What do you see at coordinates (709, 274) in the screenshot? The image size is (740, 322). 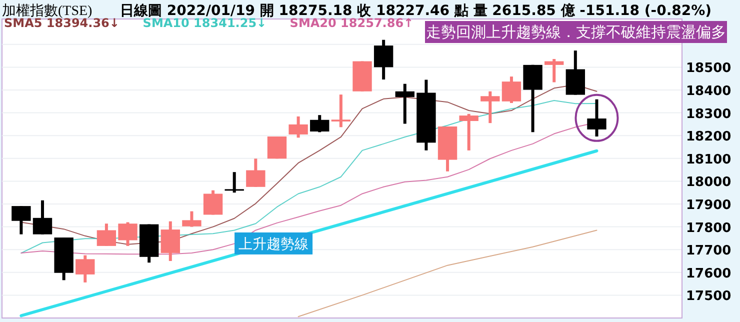 I see `y-tick-label: 17600` at bounding box center [709, 274].